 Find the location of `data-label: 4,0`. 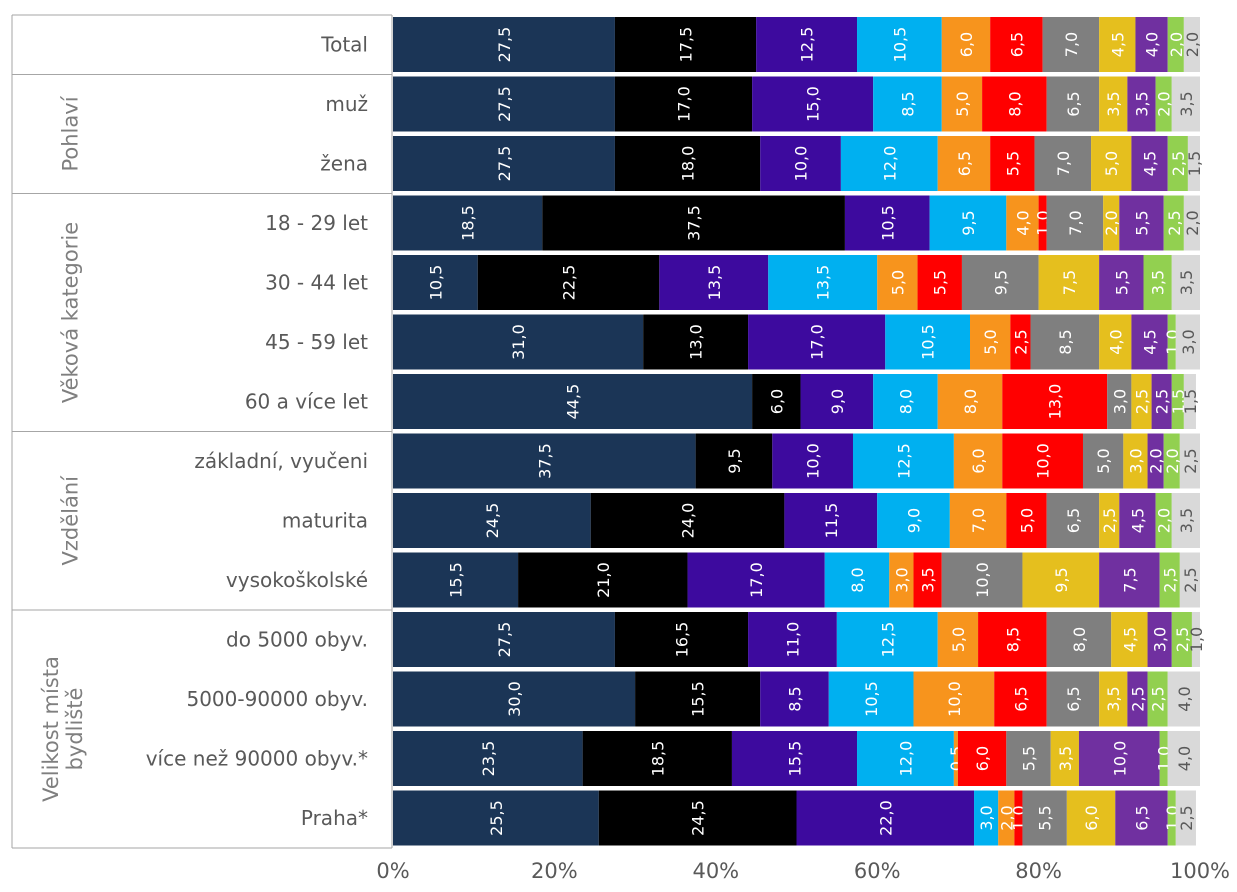

data-label: 4,0 is located at coordinates (1184, 698).